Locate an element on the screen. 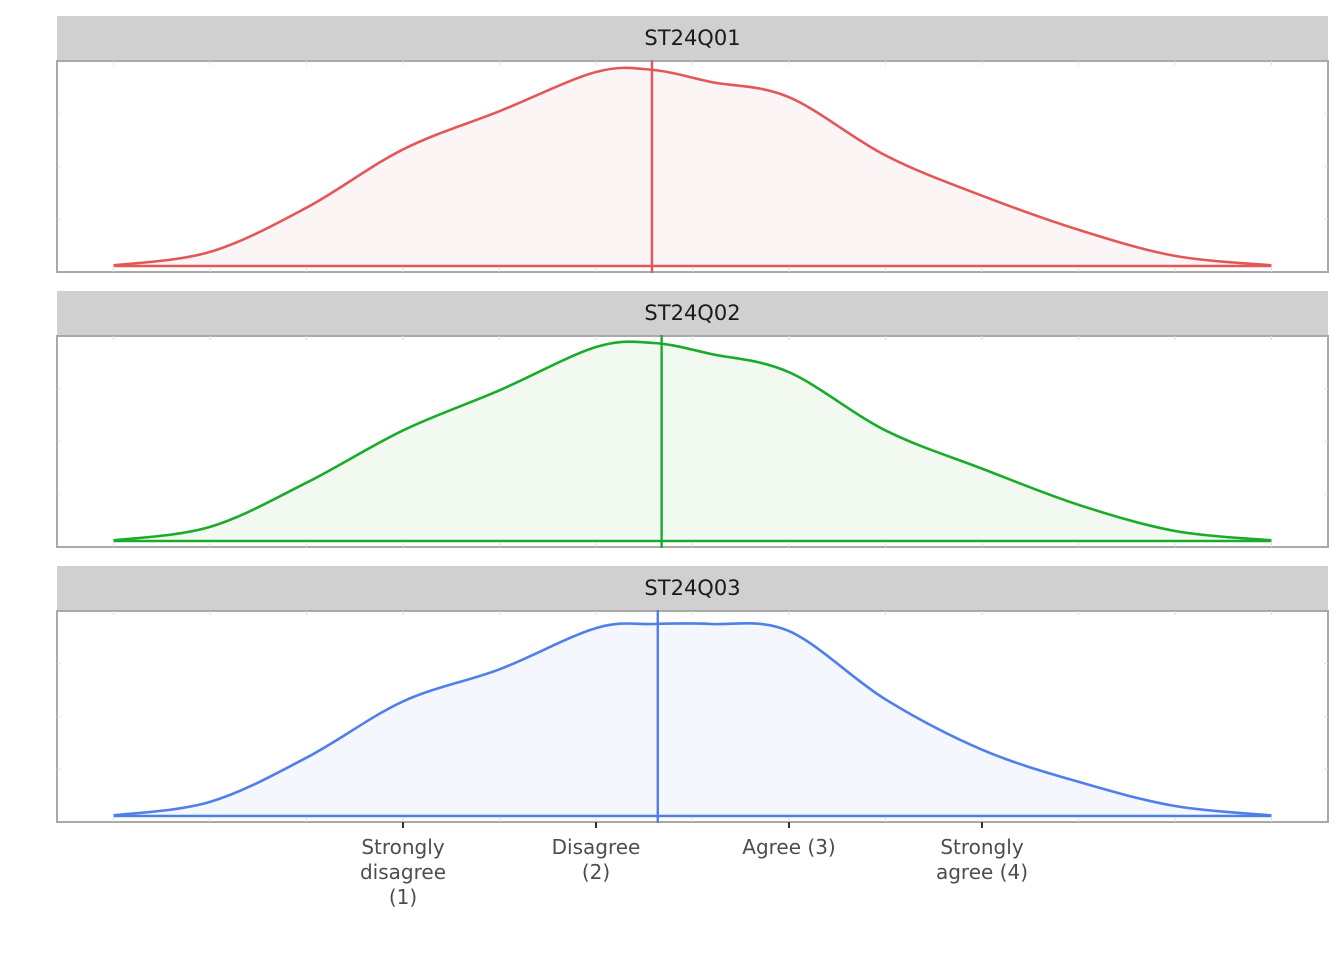 This screenshot has width=1344, height=960. x-tick-label: Agree (3) is located at coordinates (788, 847).